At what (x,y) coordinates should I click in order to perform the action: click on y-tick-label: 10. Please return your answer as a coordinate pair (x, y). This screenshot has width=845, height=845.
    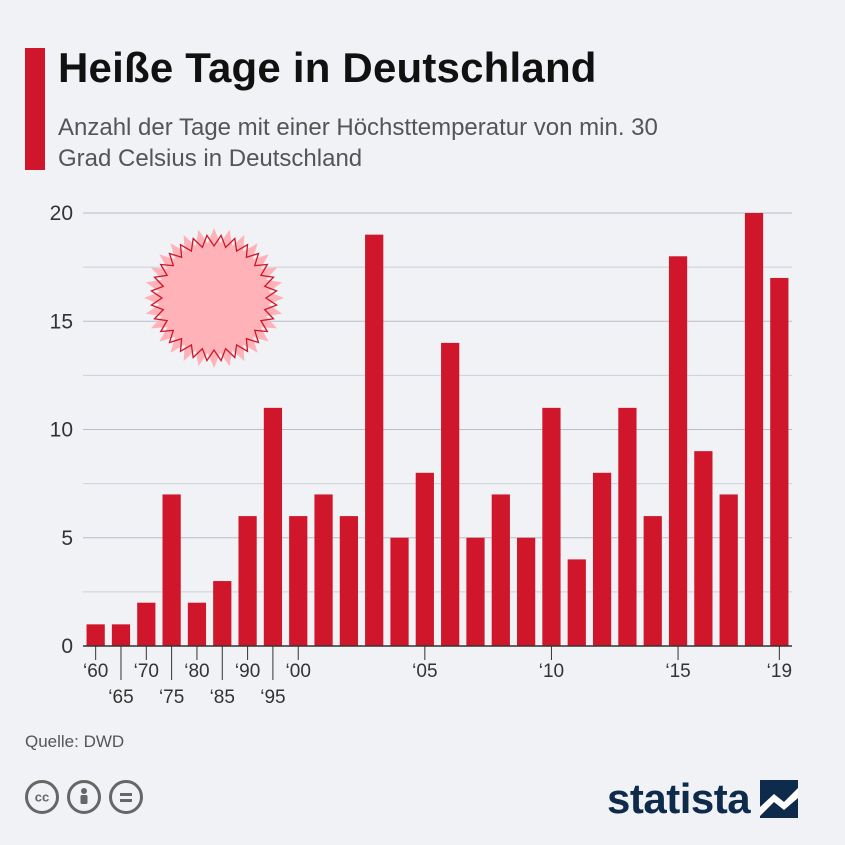
    Looking at the image, I should click on (61, 430).